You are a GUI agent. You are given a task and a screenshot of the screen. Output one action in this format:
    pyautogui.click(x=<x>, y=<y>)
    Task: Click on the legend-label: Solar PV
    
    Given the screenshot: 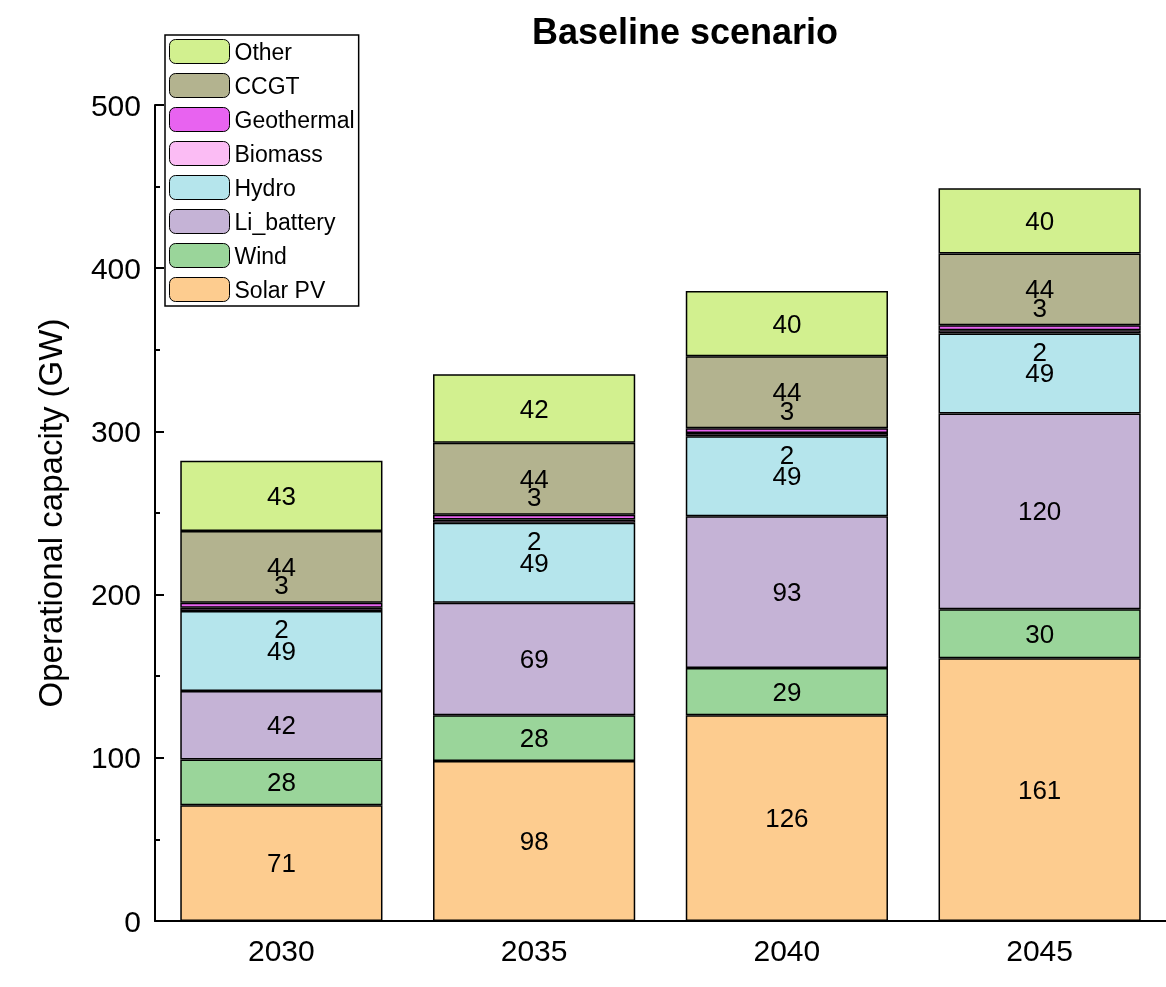 What is the action you would take?
    pyautogui.click(x=280, y=289)
    